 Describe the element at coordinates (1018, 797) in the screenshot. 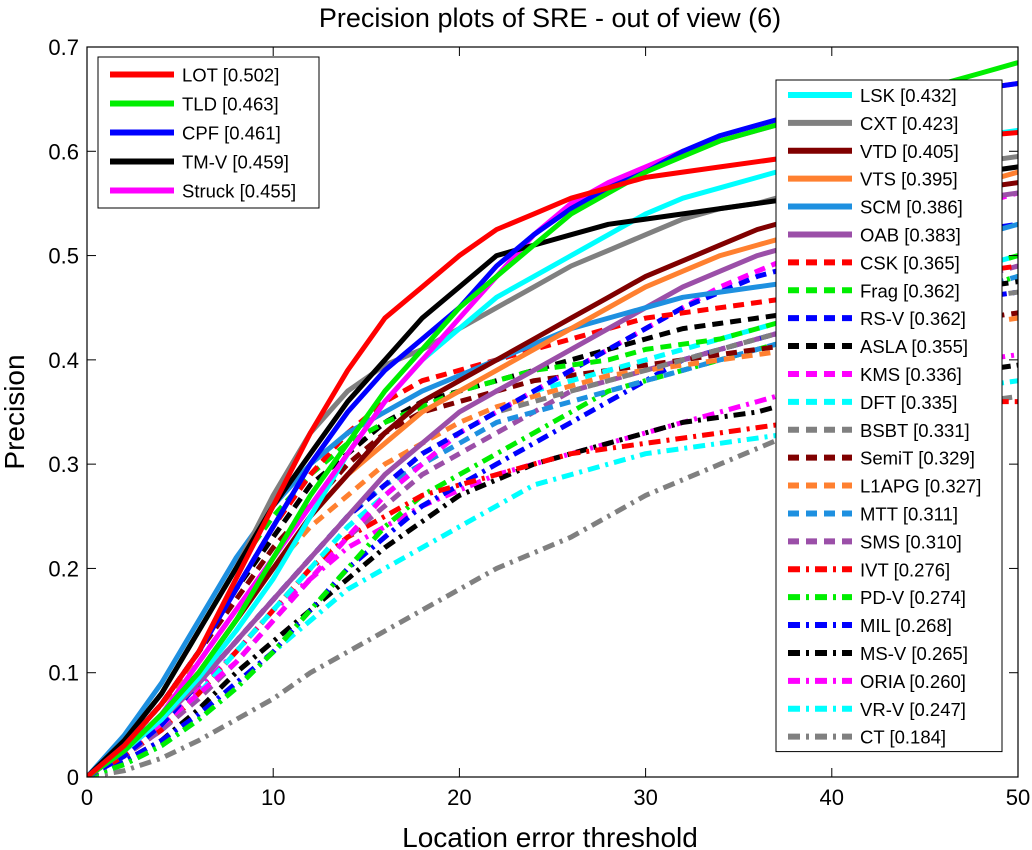

I see `x-tick-label: 50` at that location.